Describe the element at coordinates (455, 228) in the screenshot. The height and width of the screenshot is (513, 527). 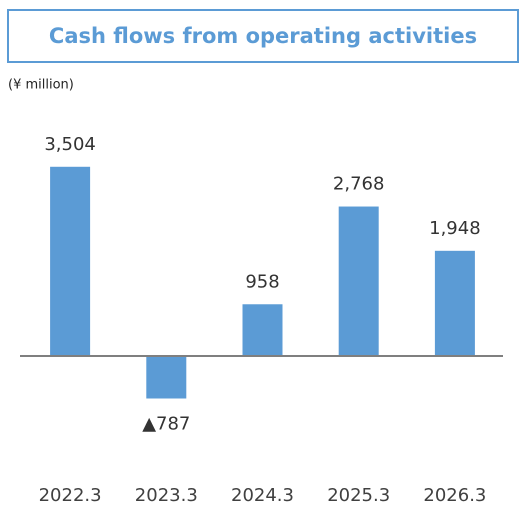
I see `value-label: 1,948` at that location.